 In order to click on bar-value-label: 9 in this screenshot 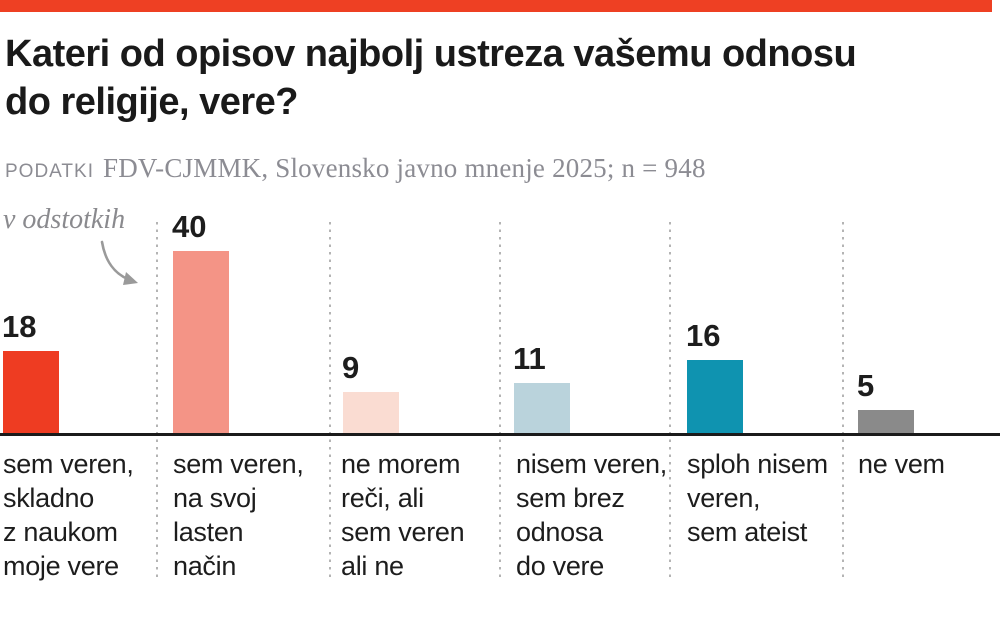, I will do `click(351, 367)`.